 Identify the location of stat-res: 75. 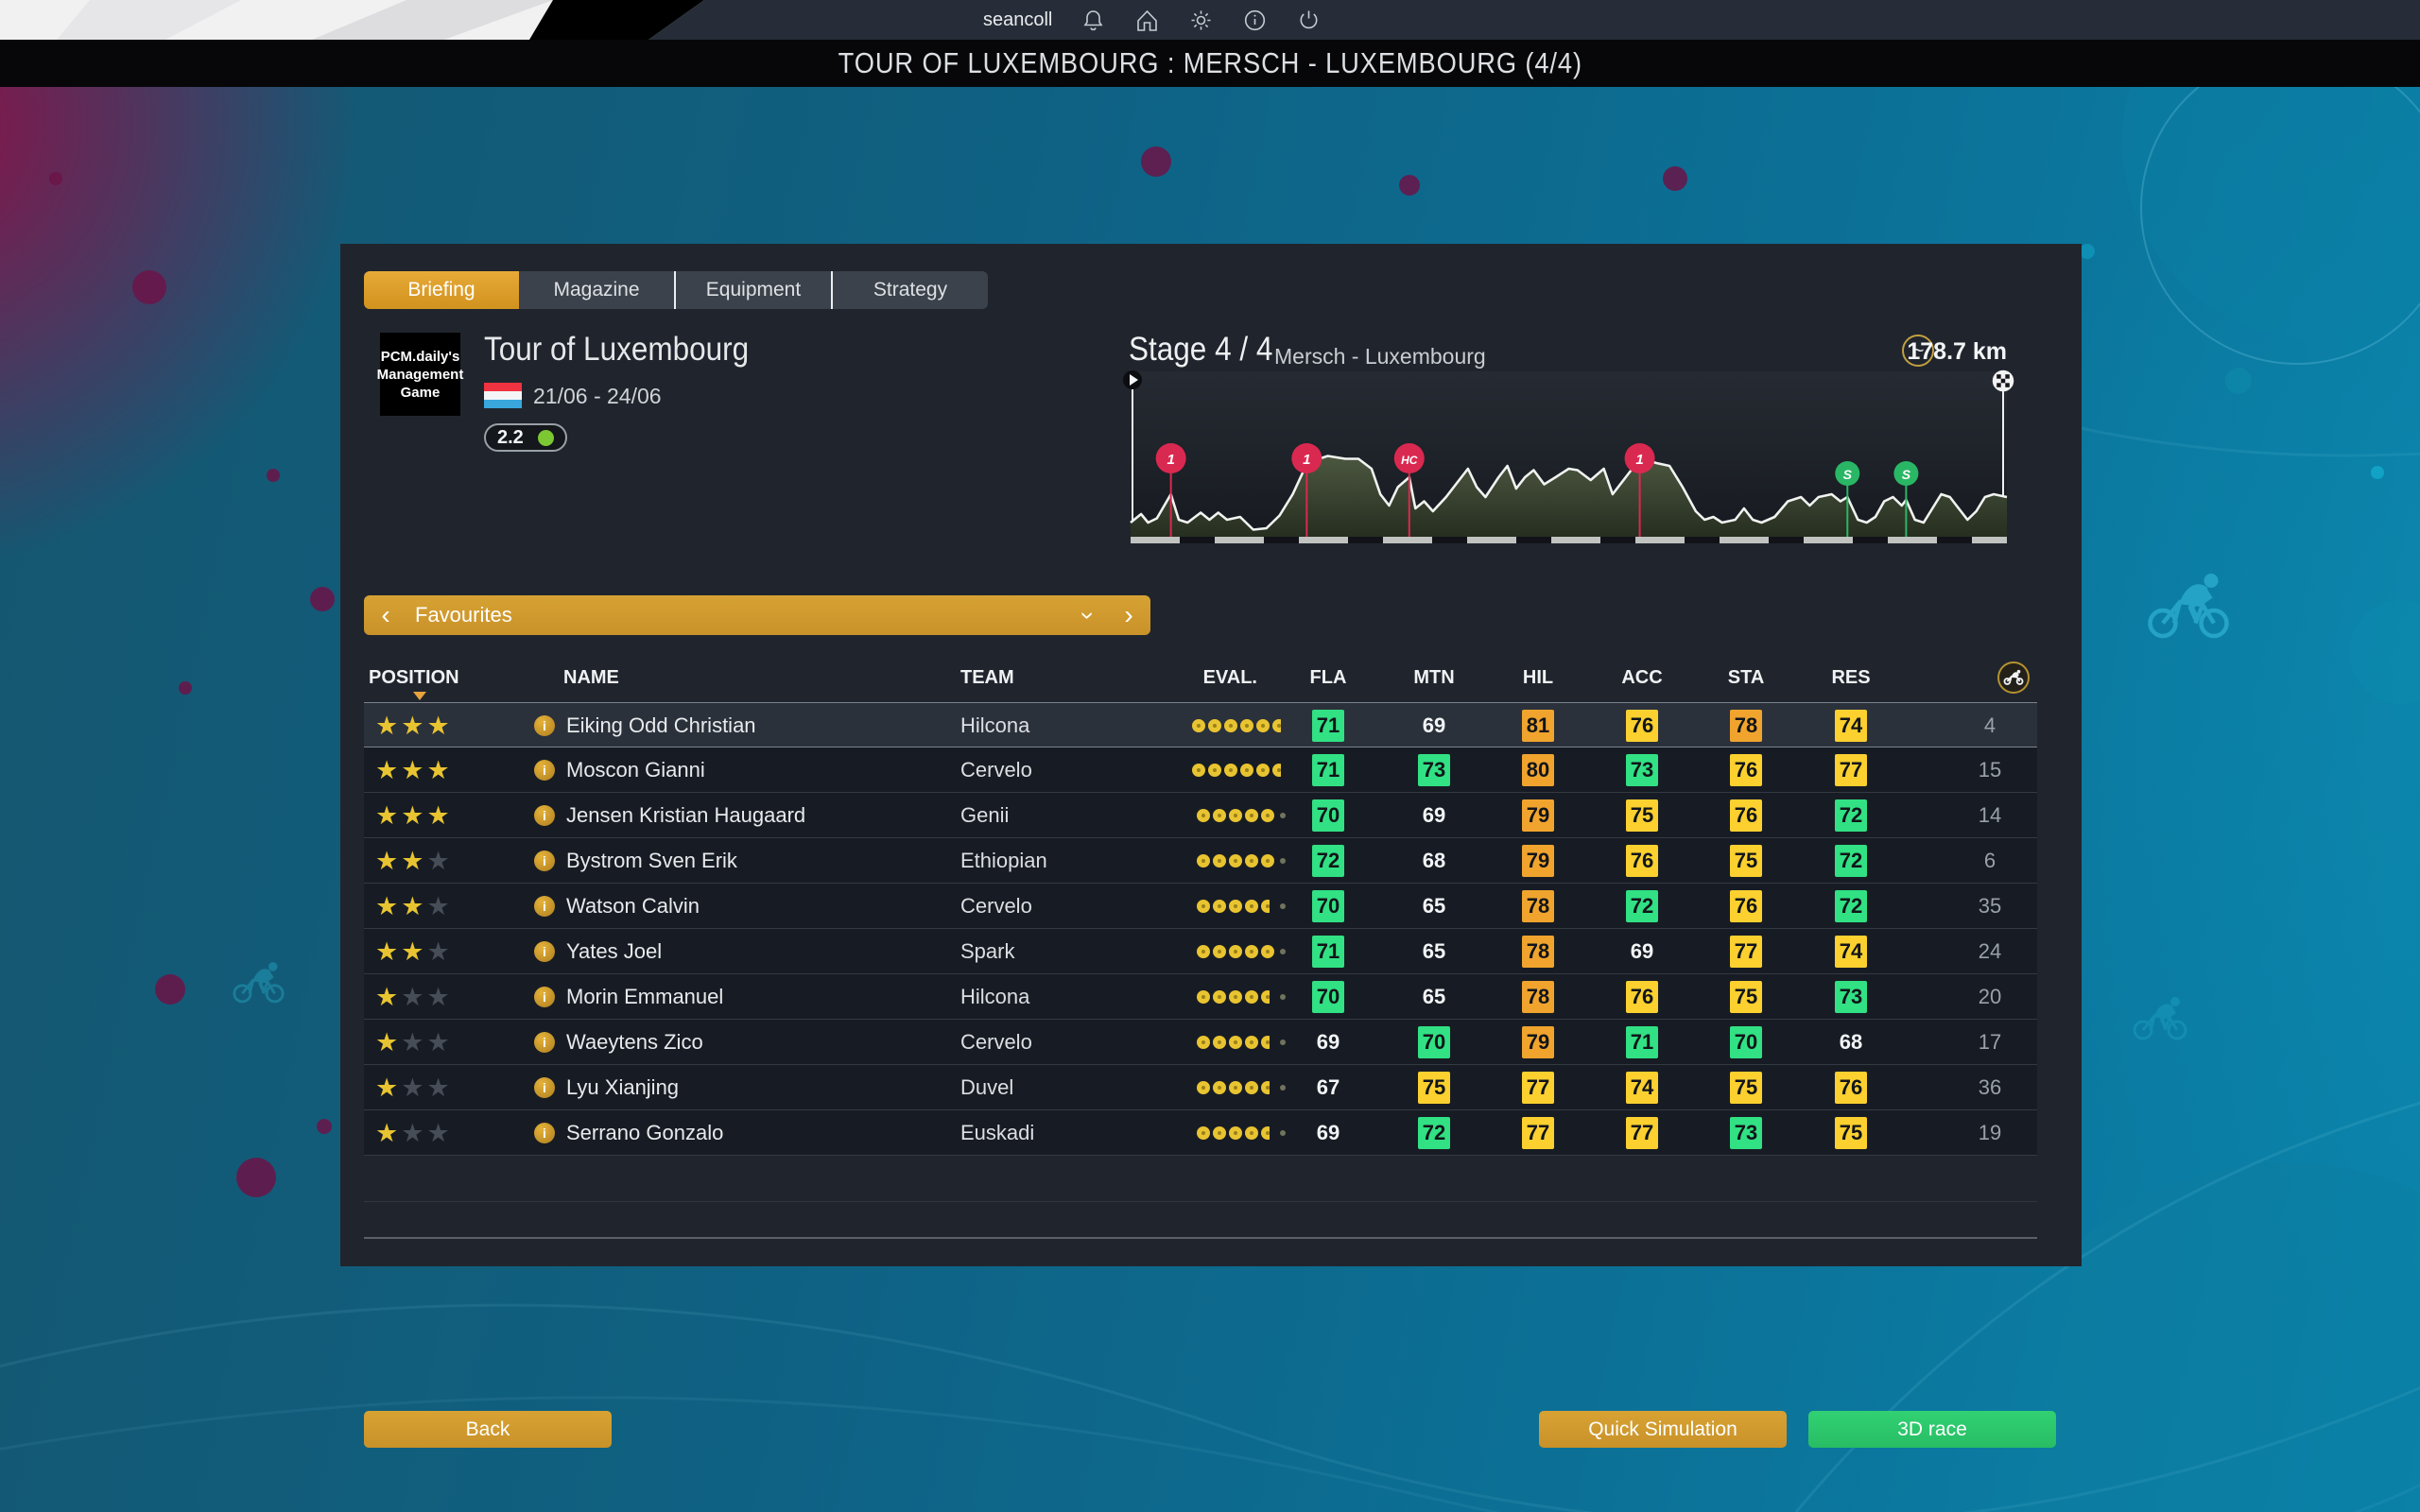
(1851, 1133).